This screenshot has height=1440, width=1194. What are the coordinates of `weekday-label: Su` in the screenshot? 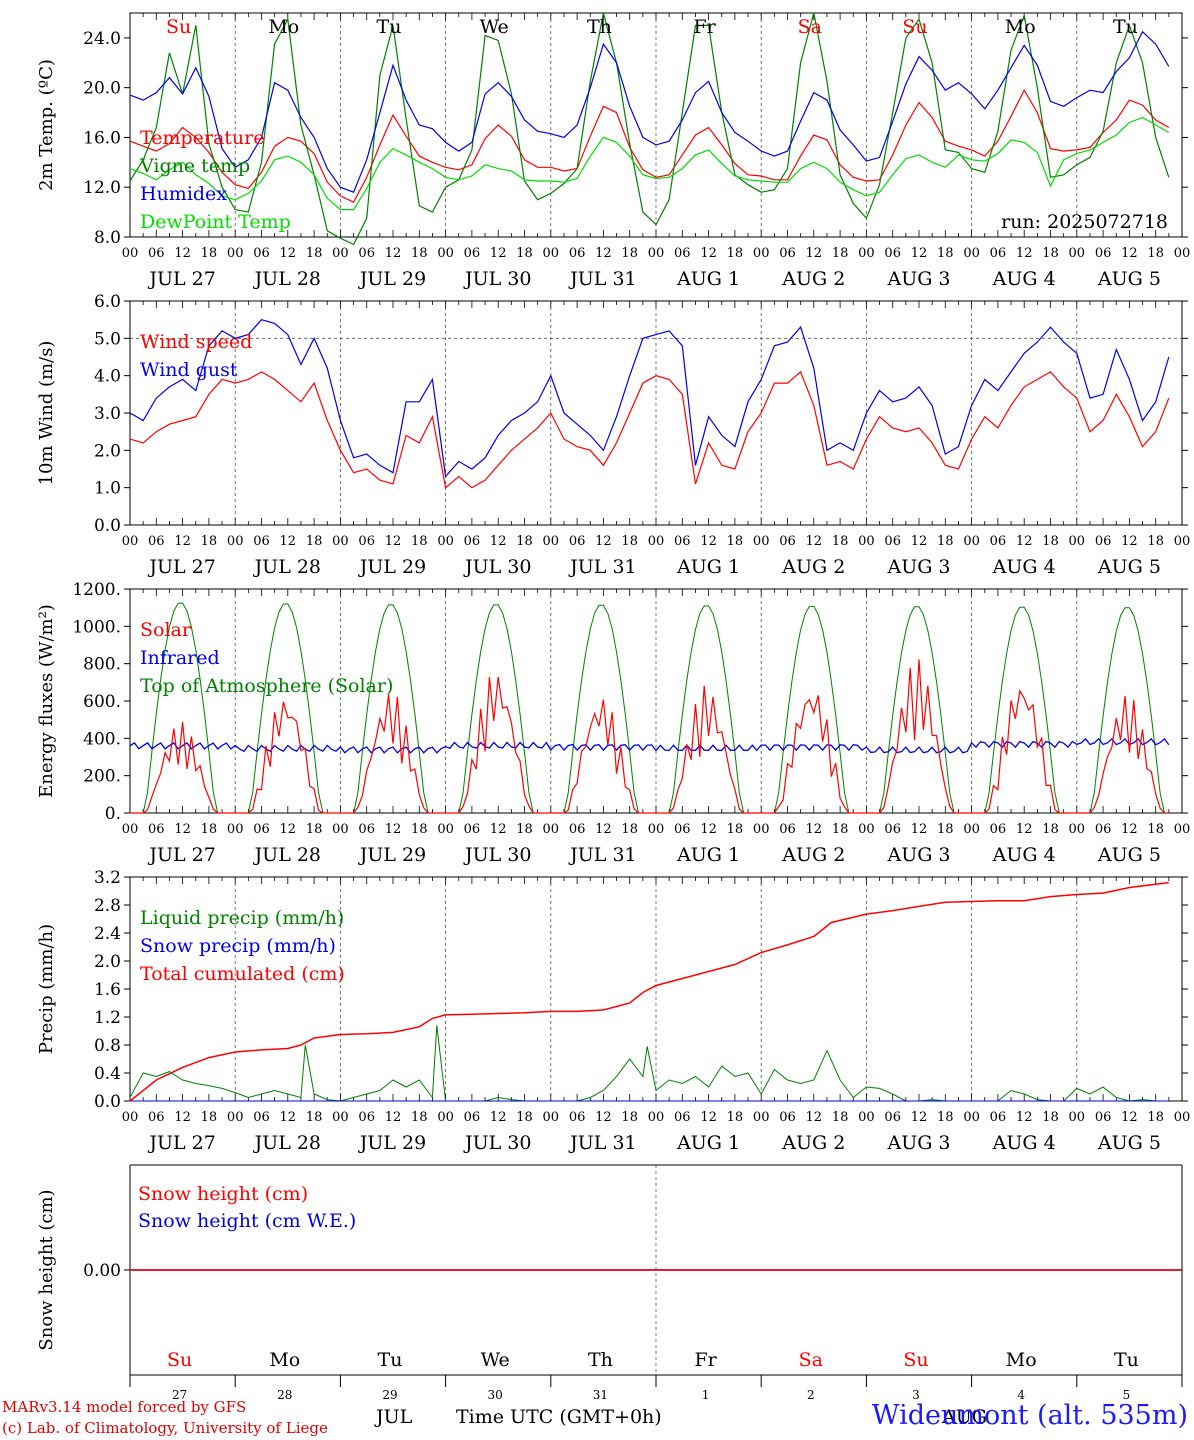 It's located at (915, 1360).